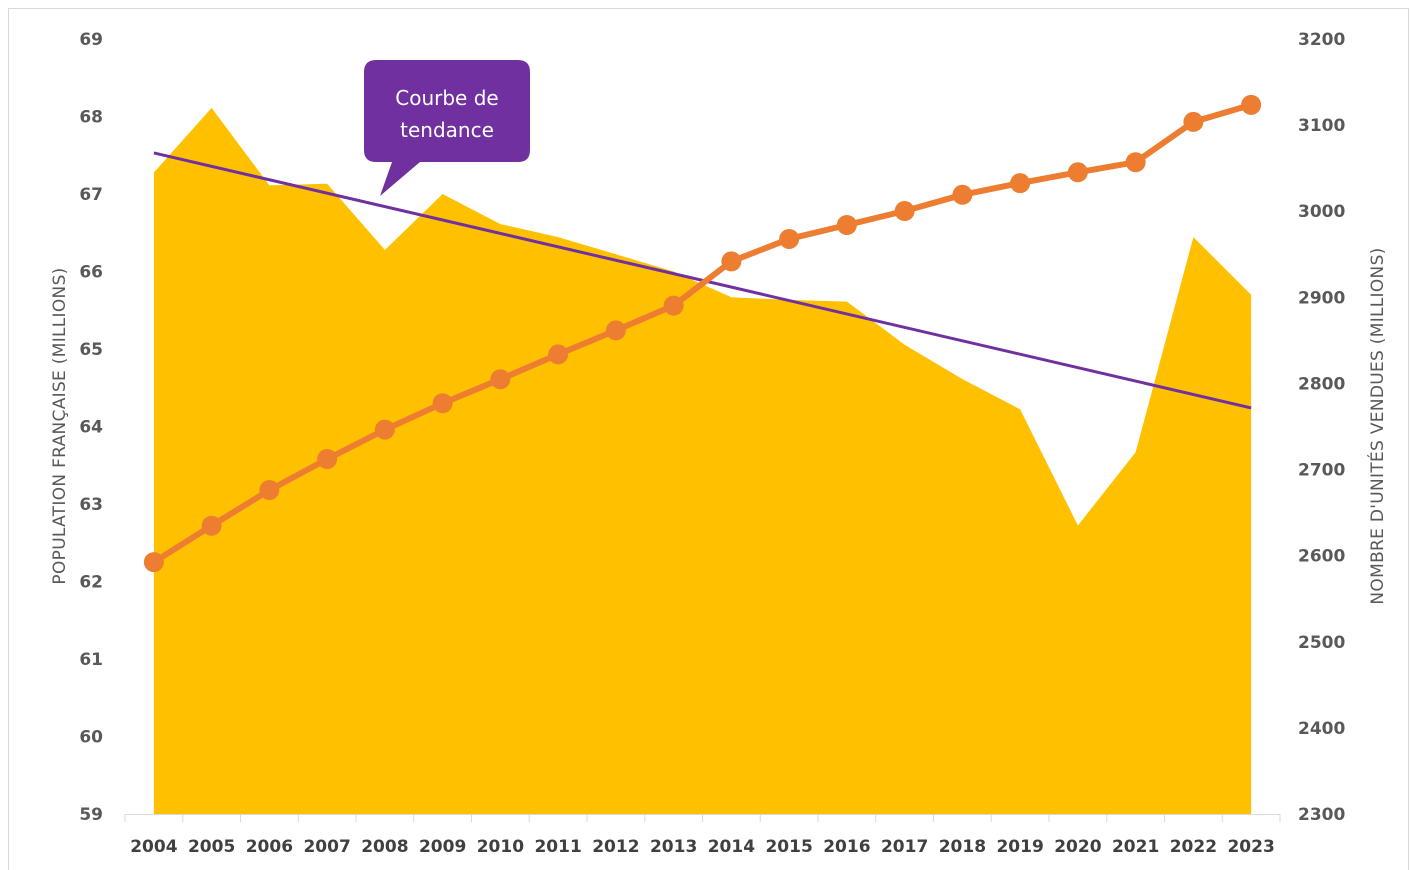  What do you see at coordinates (91, 660) in the screenshot?
I see `left-tick-label-61: 61` at bounding box center [91, 660].